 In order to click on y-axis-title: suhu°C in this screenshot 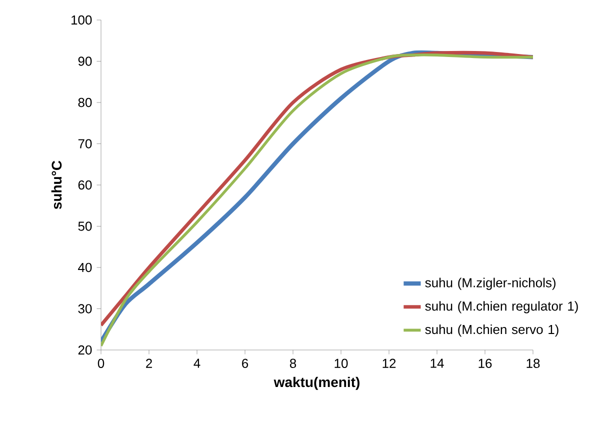, I will do `click(56, 185)`.